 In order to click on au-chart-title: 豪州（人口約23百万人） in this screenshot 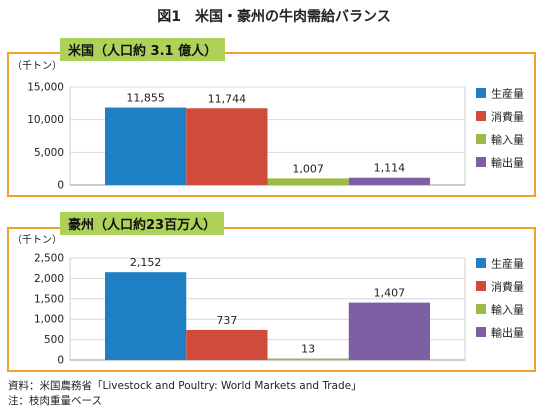, I will do `click(142, 223)`.